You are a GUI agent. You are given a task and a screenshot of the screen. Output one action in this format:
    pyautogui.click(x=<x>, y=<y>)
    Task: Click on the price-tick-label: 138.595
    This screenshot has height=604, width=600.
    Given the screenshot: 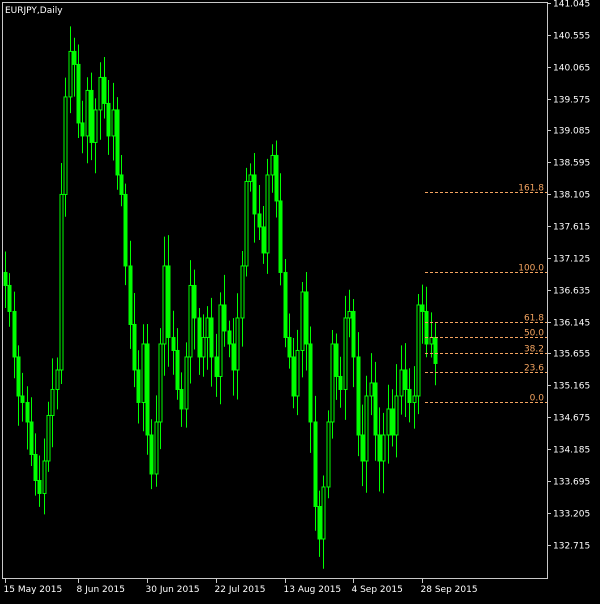 What is the action you would take?
    pyautogui.click(x=571, y=164)
    